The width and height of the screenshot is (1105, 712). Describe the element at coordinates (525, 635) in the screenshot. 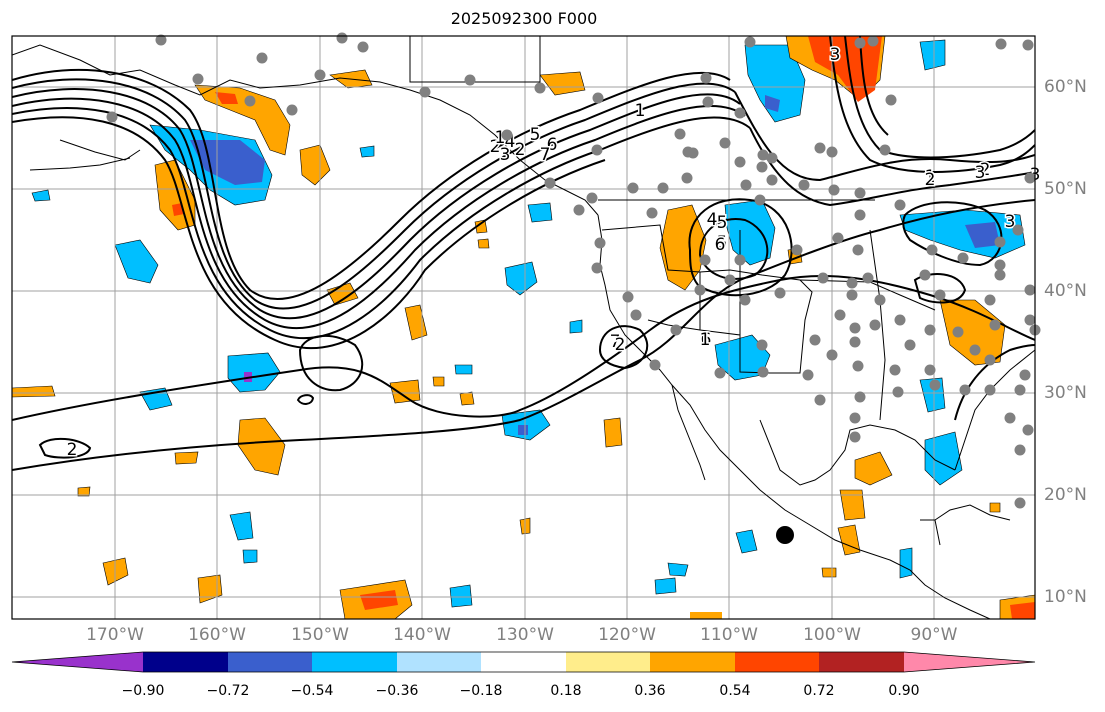

I see `lon-label-130w: 130°W` at that location.